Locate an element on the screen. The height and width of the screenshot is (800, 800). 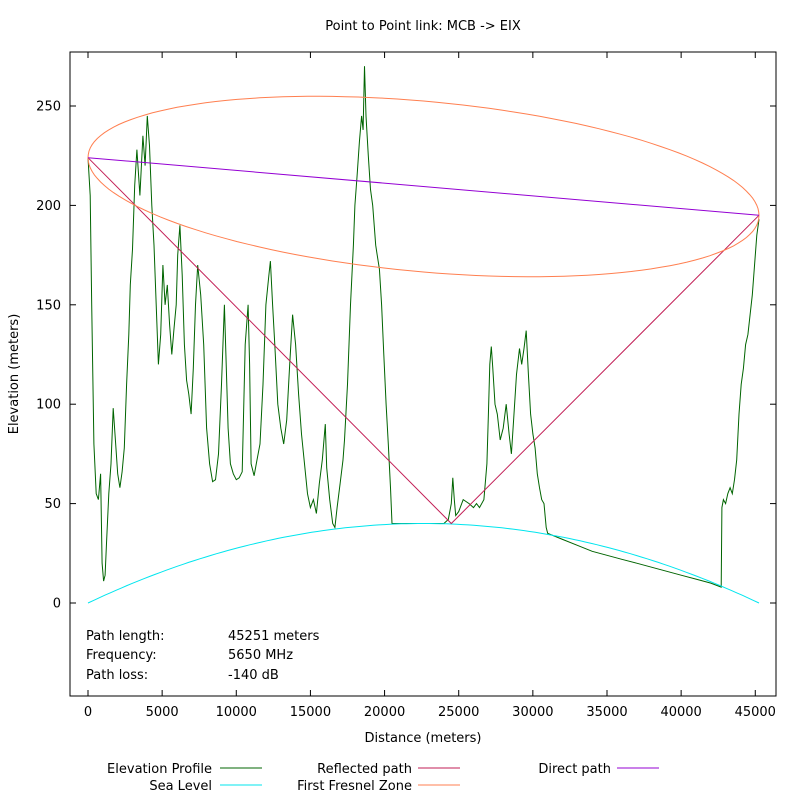
x-tick-label: 20000 is located at coordinates (384, 712).